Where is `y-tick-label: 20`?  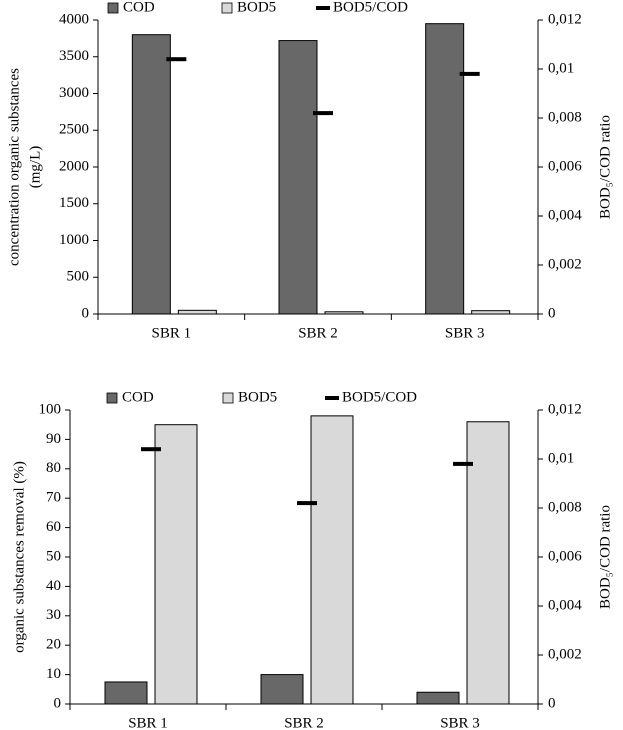
y-tick-label: 20 is located at coordinates (53, 645).